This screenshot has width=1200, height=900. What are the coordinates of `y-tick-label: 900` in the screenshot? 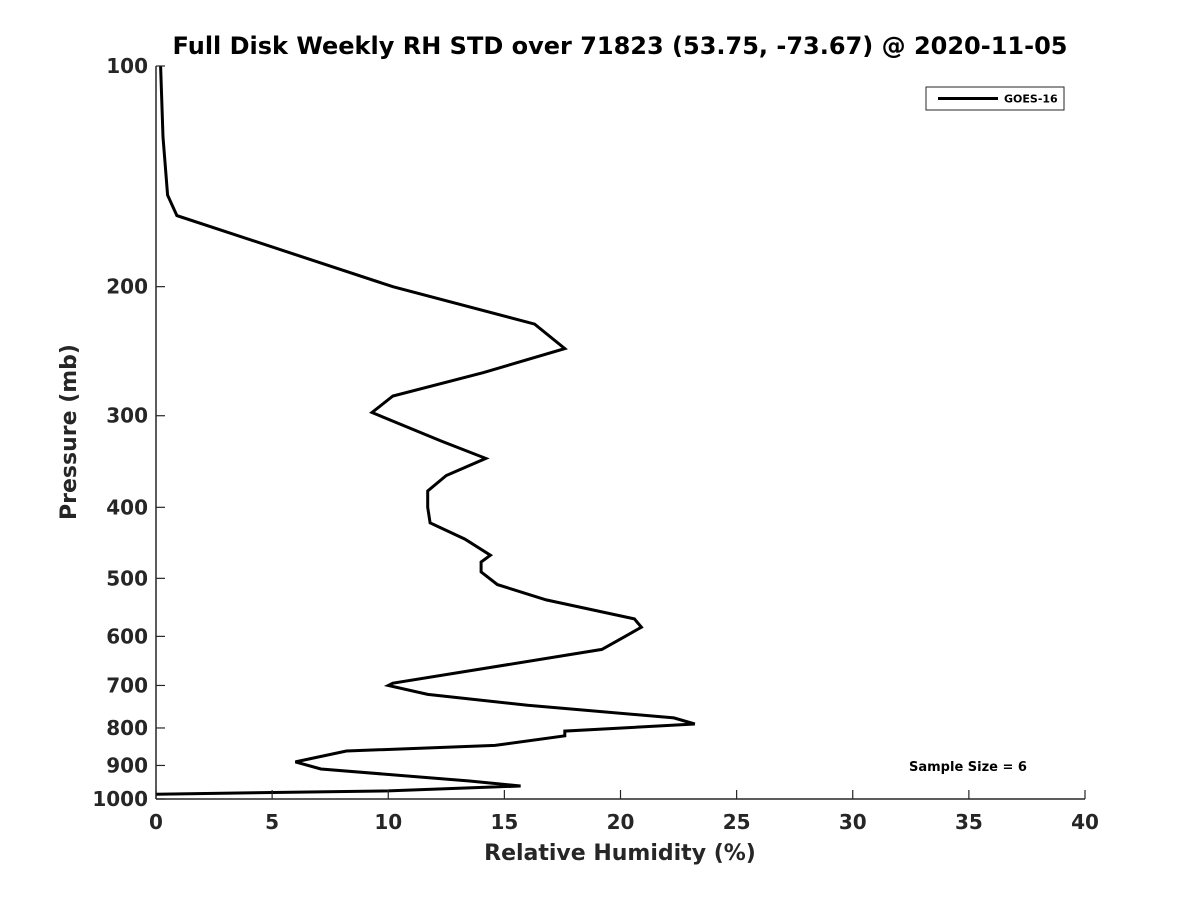 It's located at (127, 765).